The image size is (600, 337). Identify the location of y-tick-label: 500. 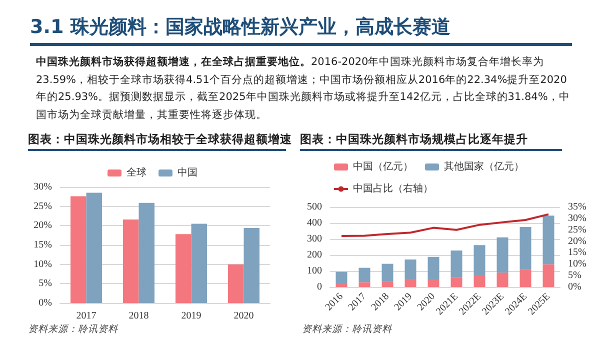
(314, 207).